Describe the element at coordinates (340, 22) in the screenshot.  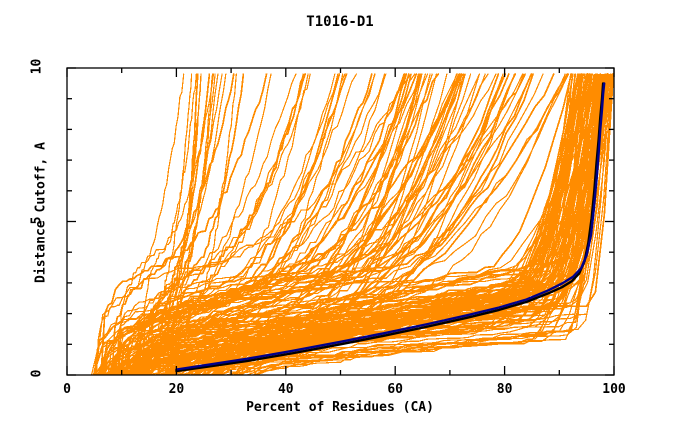
I see `page-title: T1016-D1` at that location.